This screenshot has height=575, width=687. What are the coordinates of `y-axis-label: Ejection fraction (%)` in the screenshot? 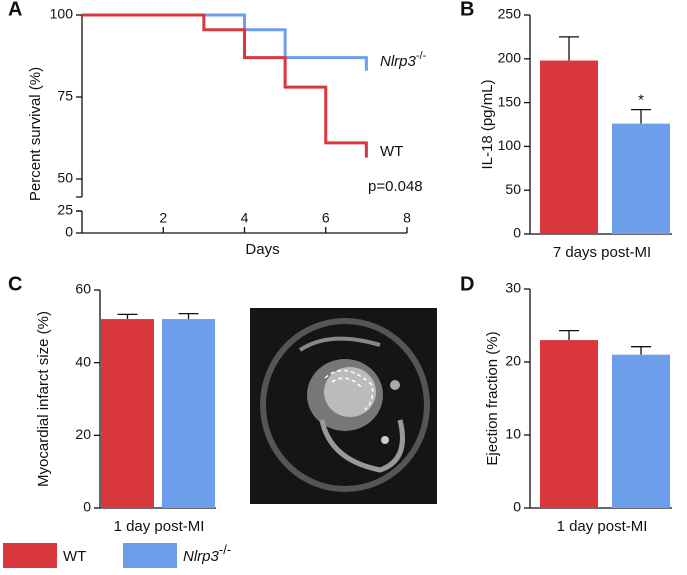 It's located at (492, 398).